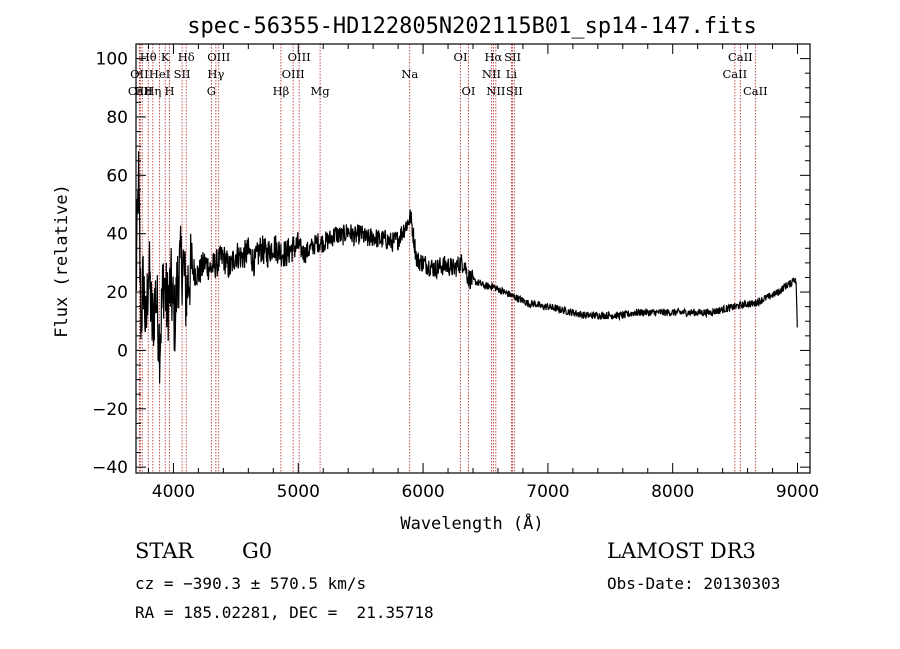 The image size is (900, 649). Describe the element at coordinates (514, 91) in the screenshot. I see `line-label-25: SII` at that location.